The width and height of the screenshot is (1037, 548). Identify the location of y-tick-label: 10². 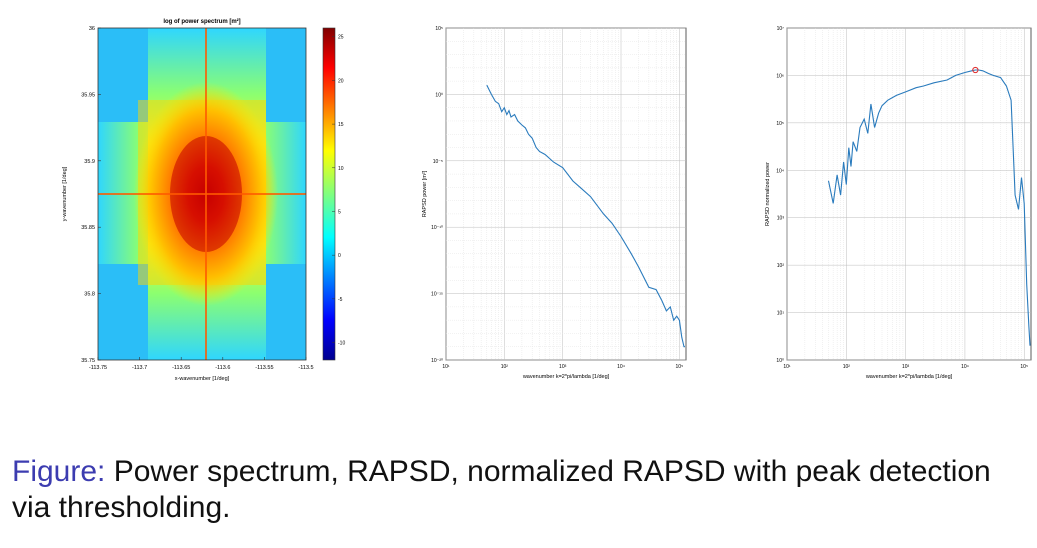
(781, 266).